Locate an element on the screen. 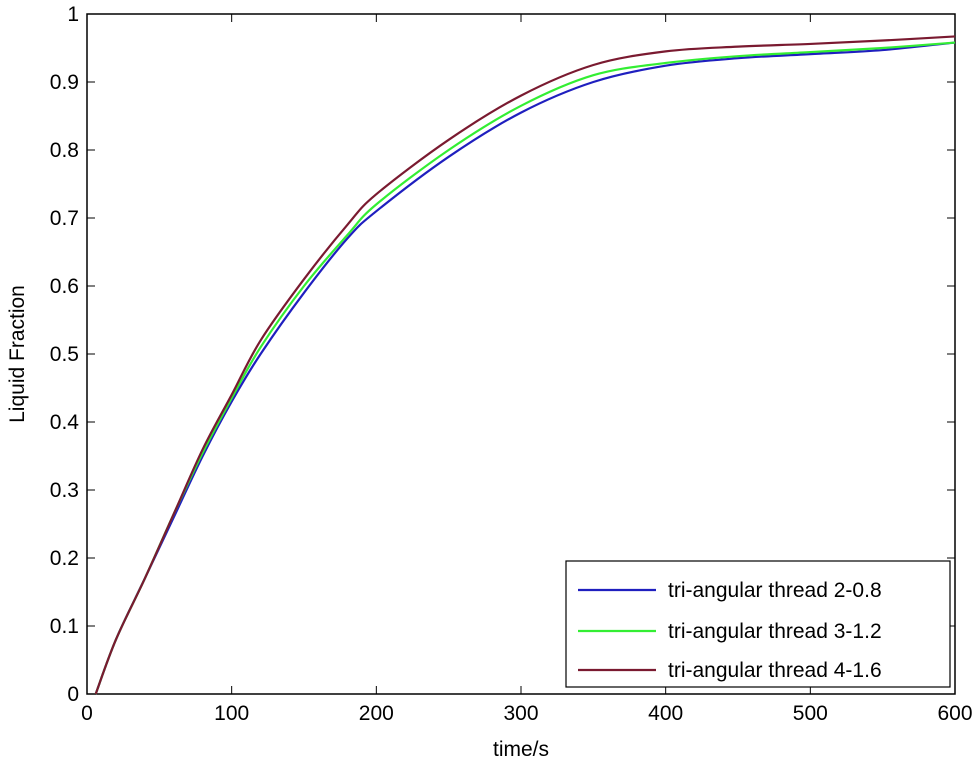 The image size is (979, 766). x-tick-label: 300 is located at coordinates (520, 713).